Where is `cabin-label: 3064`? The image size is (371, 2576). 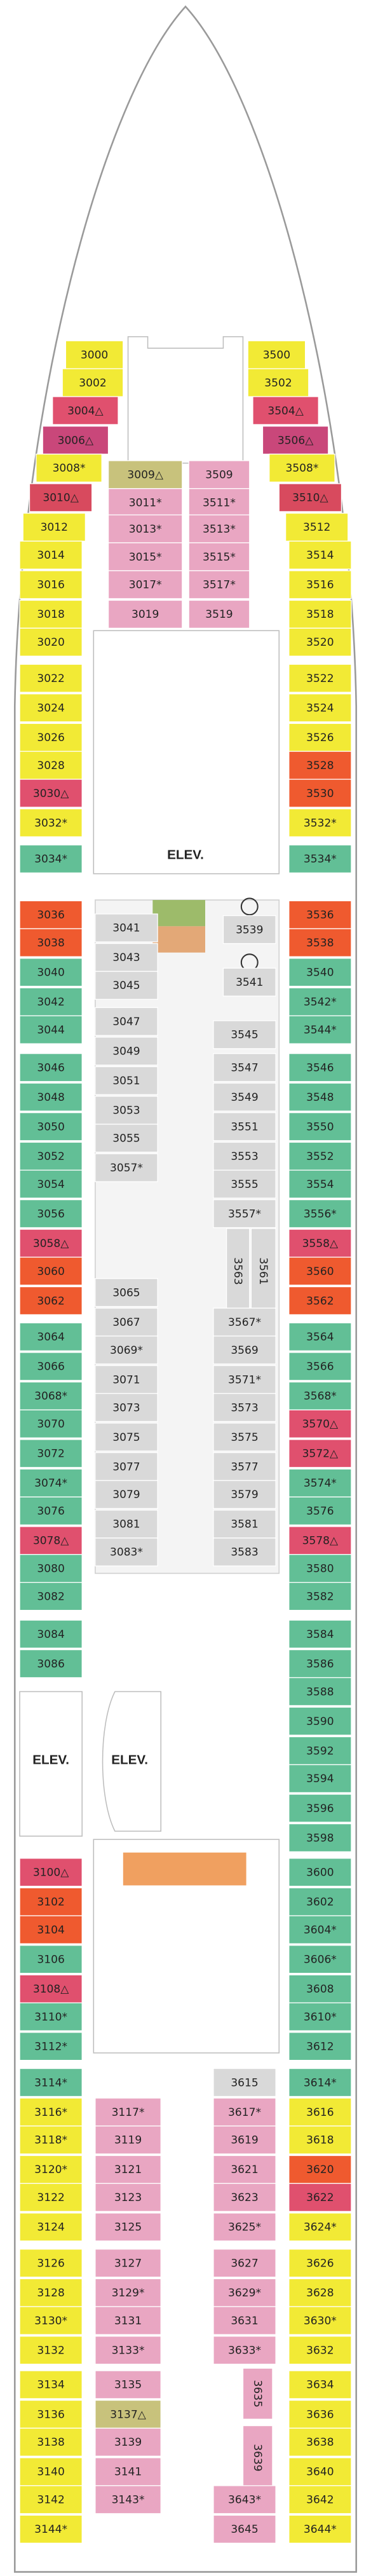 cabin-label: 3064 is located at coordinates (50, 1337).